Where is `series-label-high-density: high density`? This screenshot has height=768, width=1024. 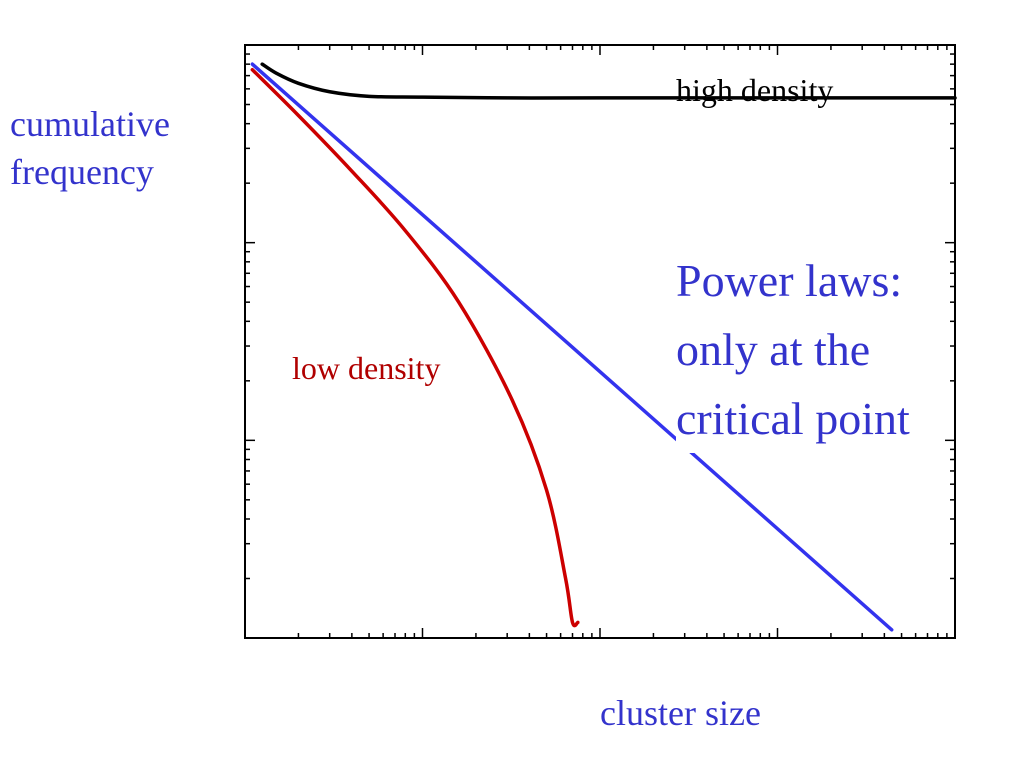
series-label-high-density: high density is located at coordinates (755, 90).